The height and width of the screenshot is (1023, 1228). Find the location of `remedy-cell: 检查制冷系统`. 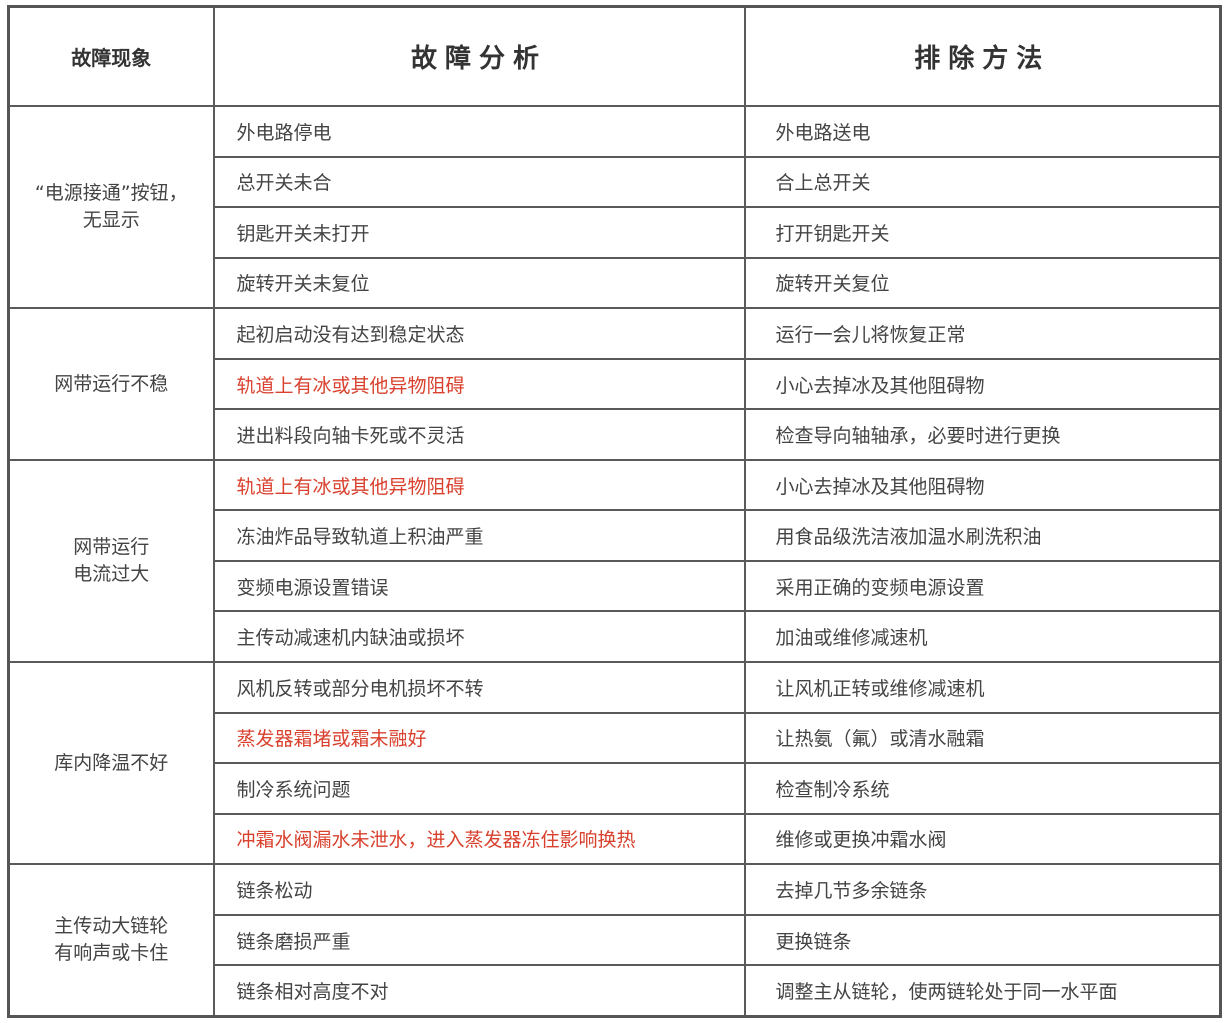

remedy-cell: 检查制冷系统 is located at coordinates (982, 788).